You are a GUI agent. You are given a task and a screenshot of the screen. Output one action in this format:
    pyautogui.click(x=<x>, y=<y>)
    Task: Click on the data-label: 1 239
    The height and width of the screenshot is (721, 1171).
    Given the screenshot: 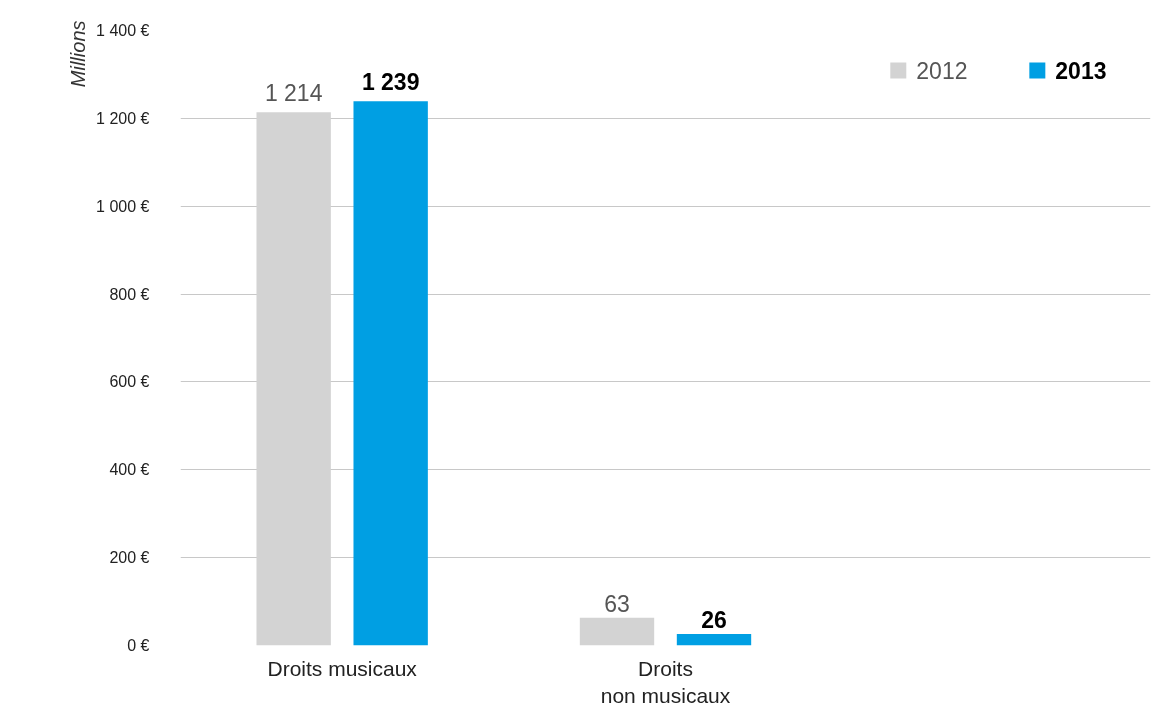 What is the action you would take?
    pyautogui.click(x=390, y=82)
    